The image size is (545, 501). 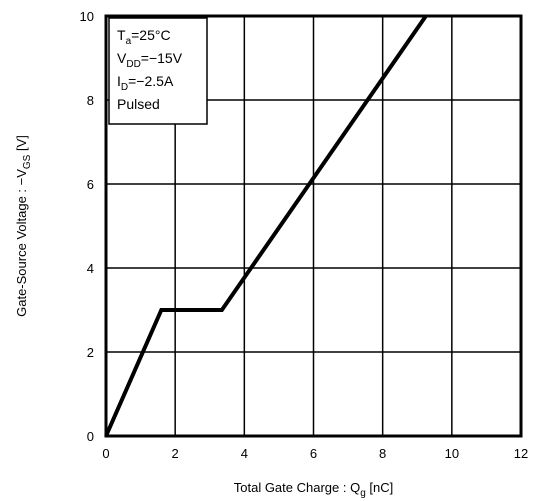 What do you see at coordinates (90, 352) in the screenshot?
I see `y-tick-label: 2` at bounding box center [90, 352].